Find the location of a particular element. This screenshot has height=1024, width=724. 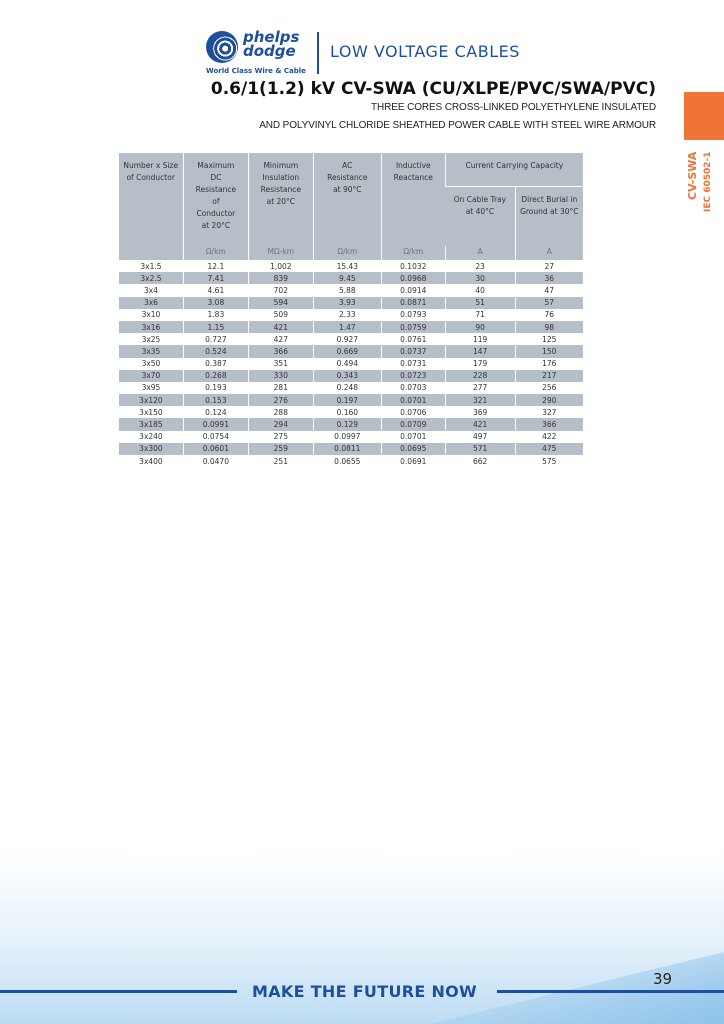

globe-icon is located at coordinates (222, 47).